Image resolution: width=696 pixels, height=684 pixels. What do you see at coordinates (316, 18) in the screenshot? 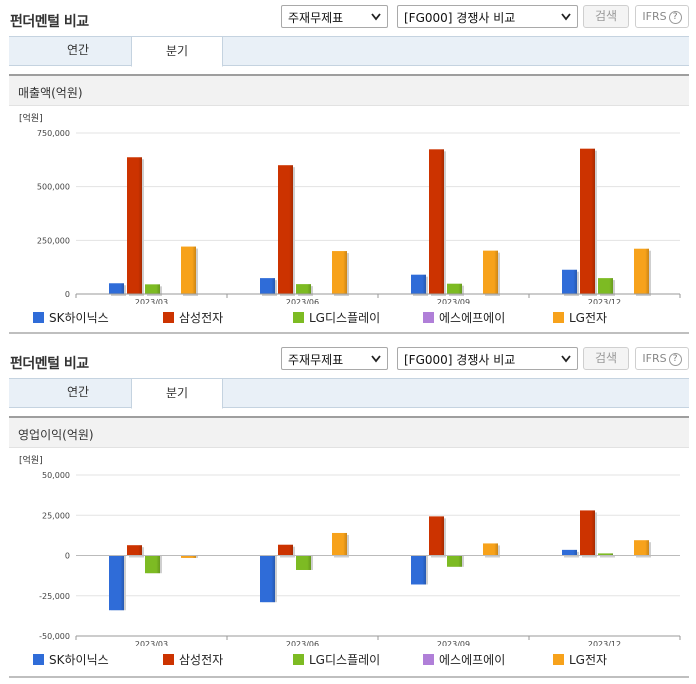
I see `statement-type-value: 주재무제표` at bounding box center [316, 18].